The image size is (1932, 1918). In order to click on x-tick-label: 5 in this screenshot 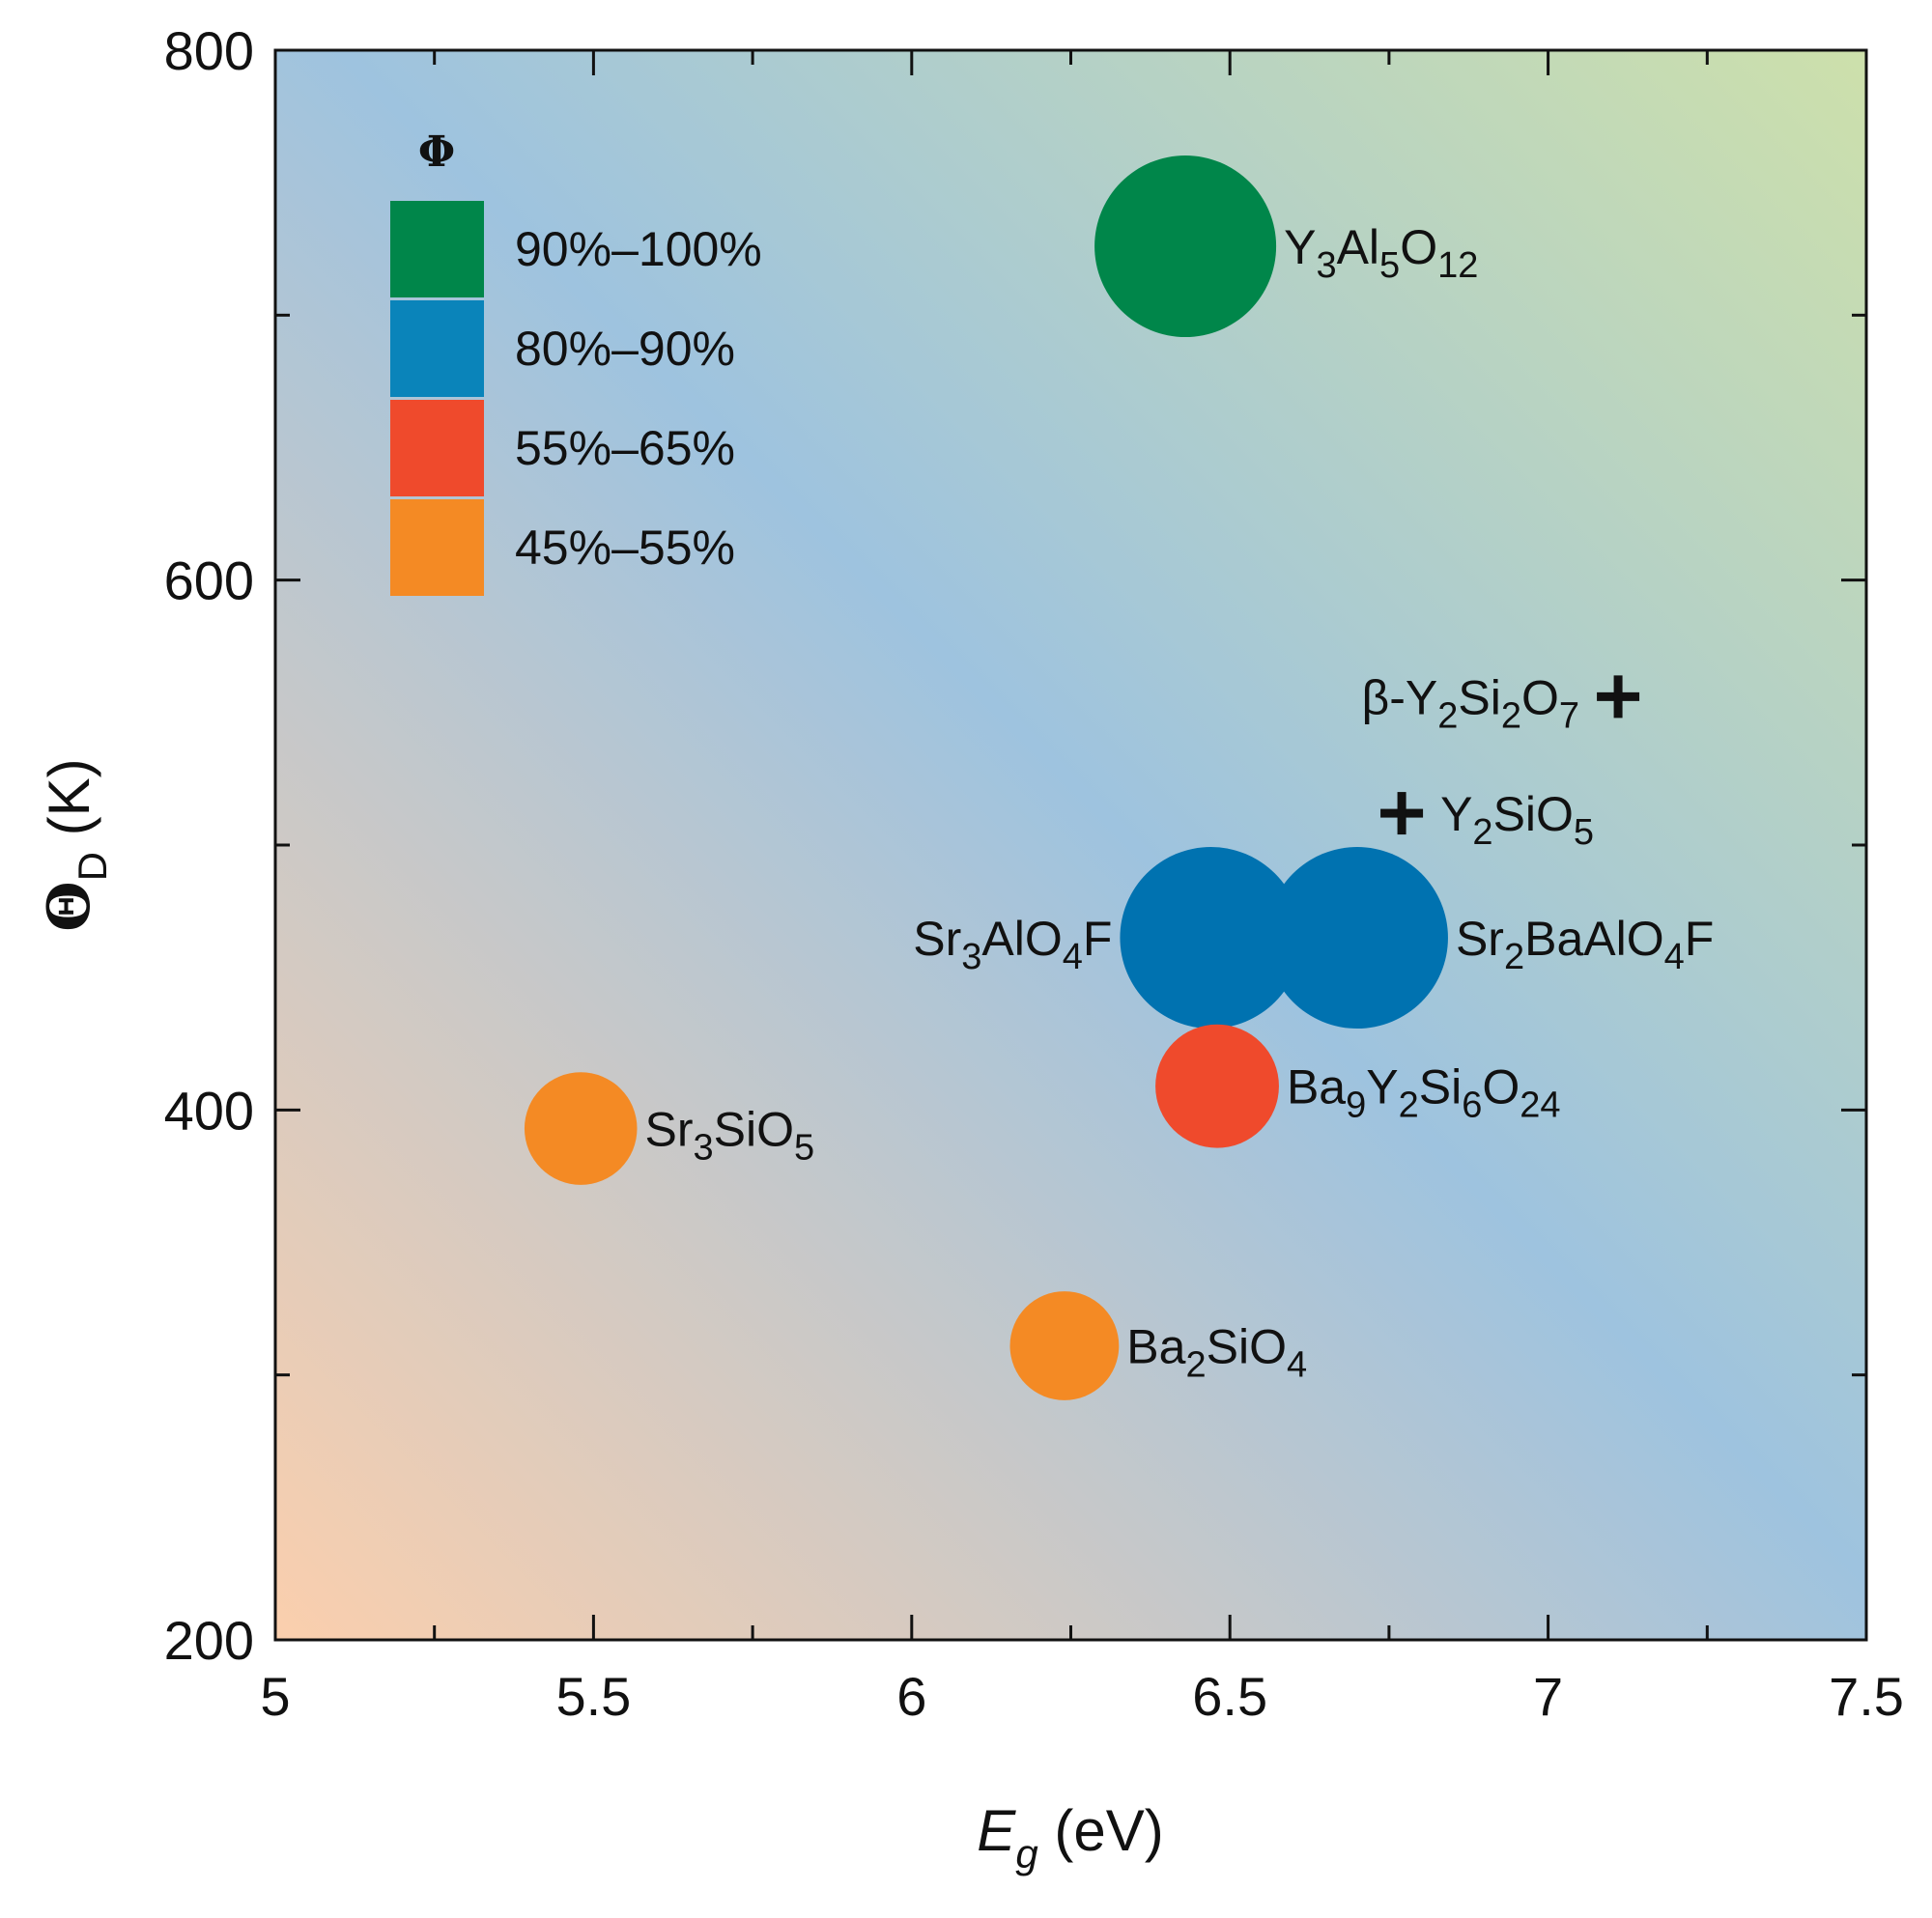, I will do `click(275, 1696)`.